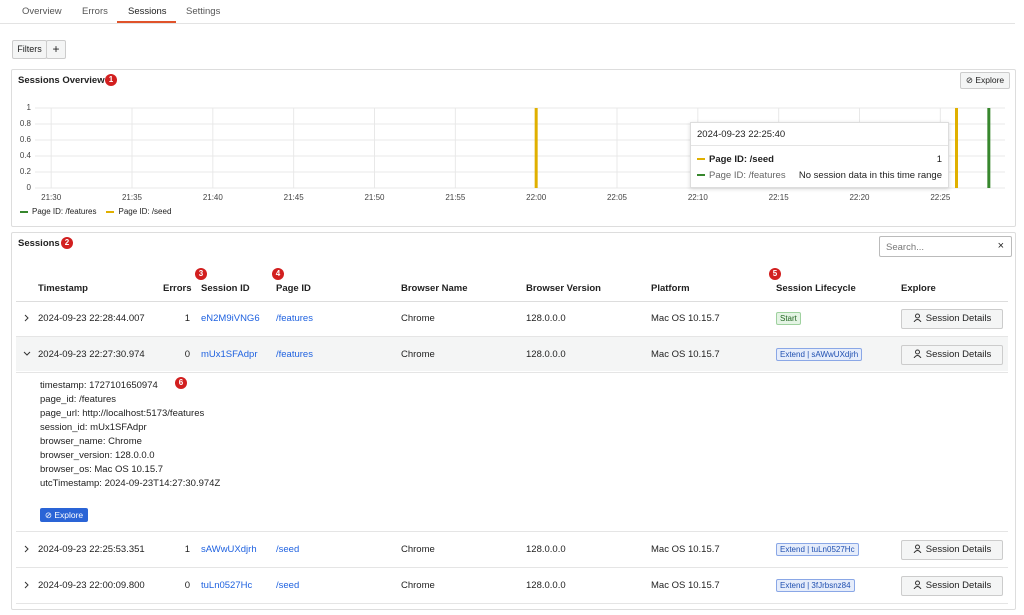 Image resolution: width=1024 pixels, height=615 pixels. I want to click on tooltip-value: No session data in this time range, so click(870, 175).